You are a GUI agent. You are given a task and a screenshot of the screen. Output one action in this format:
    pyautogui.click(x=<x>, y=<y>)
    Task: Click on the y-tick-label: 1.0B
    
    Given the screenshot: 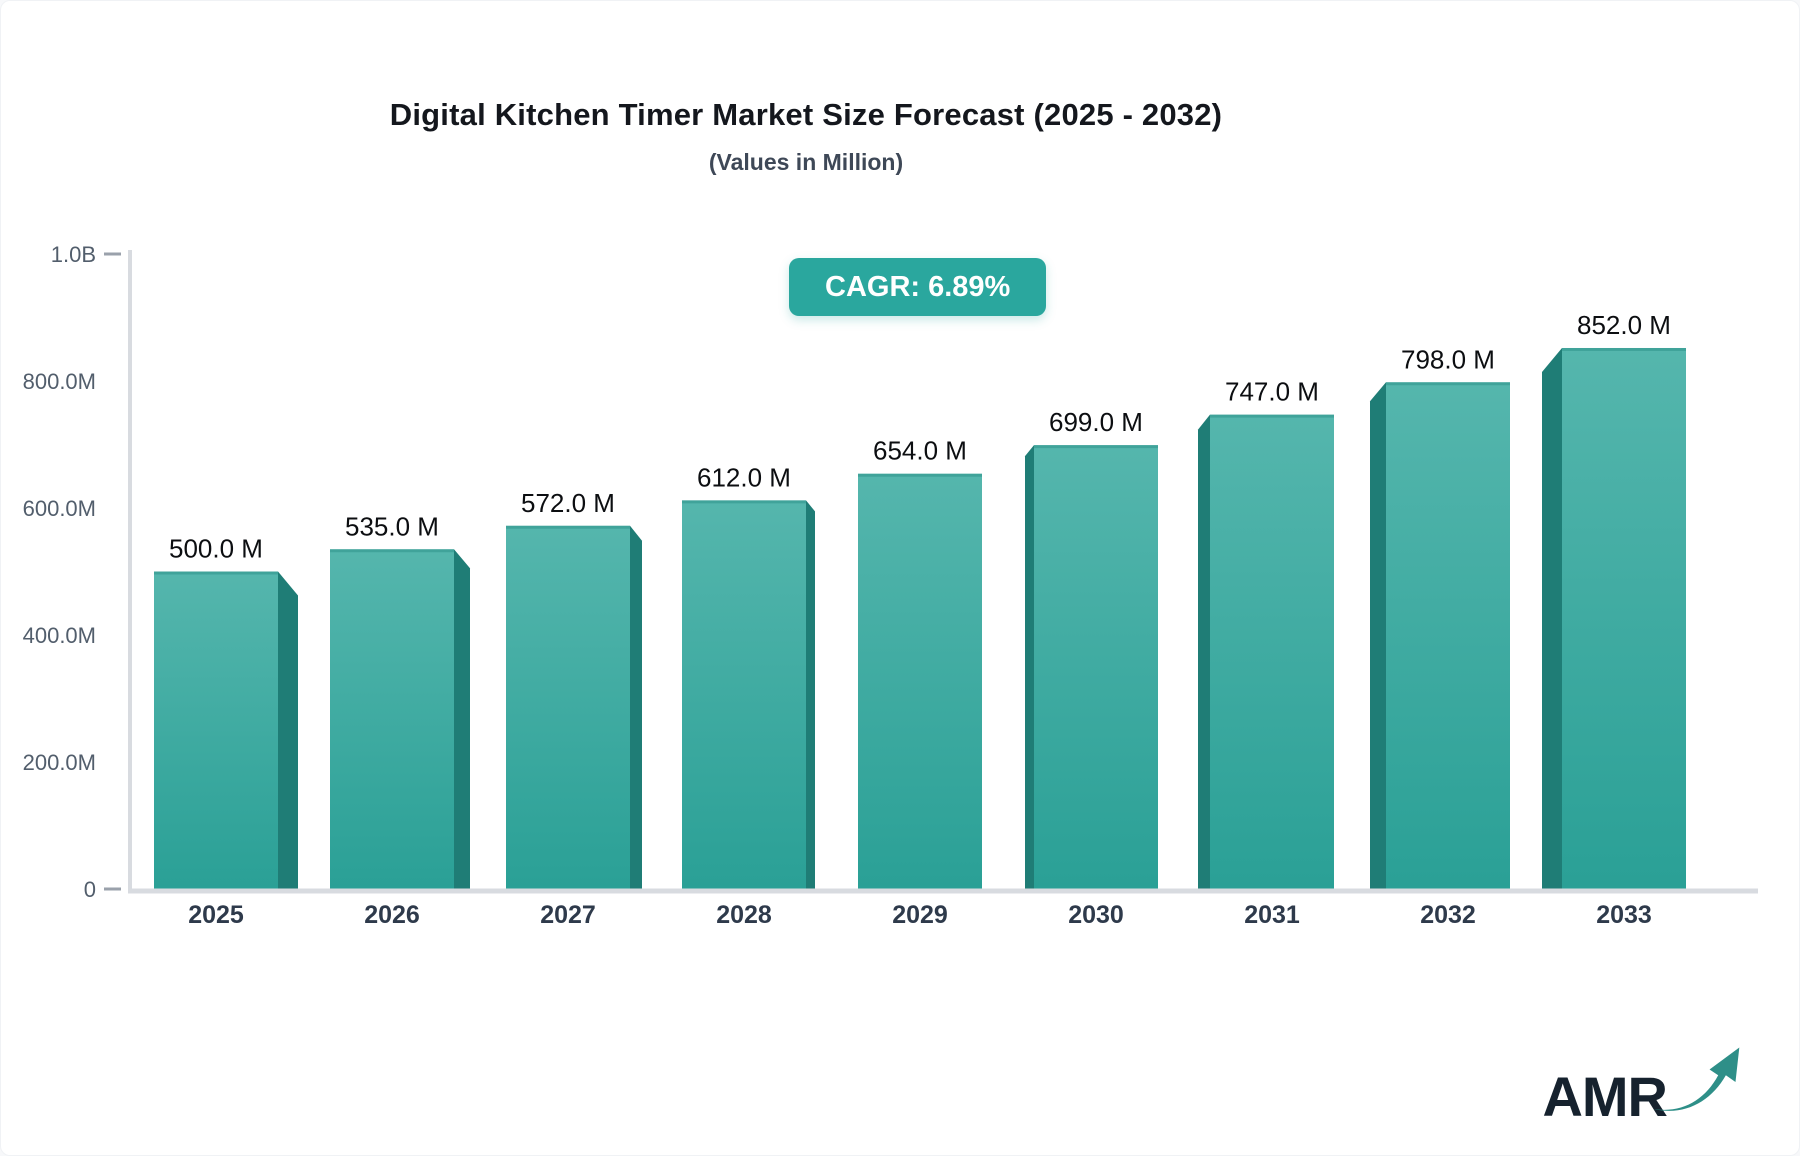 What is the action you would take?
    pyautogui.click(x=73, y=254)
    